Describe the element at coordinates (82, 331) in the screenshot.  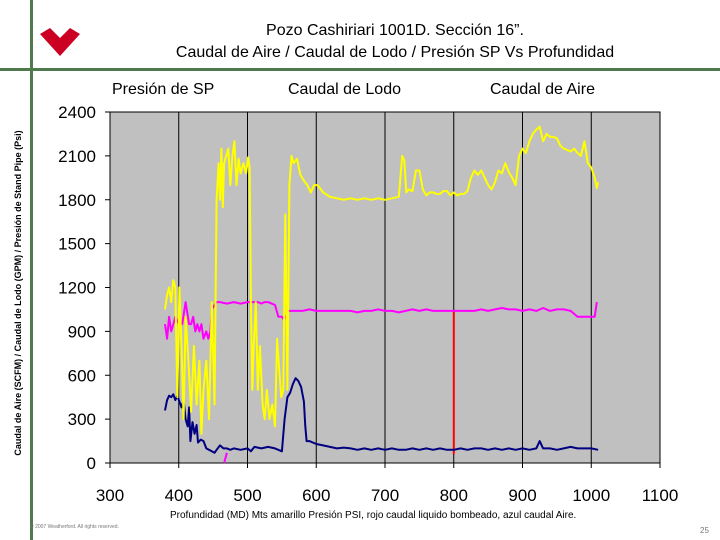
I see `y-tick-label: 900` at that location.